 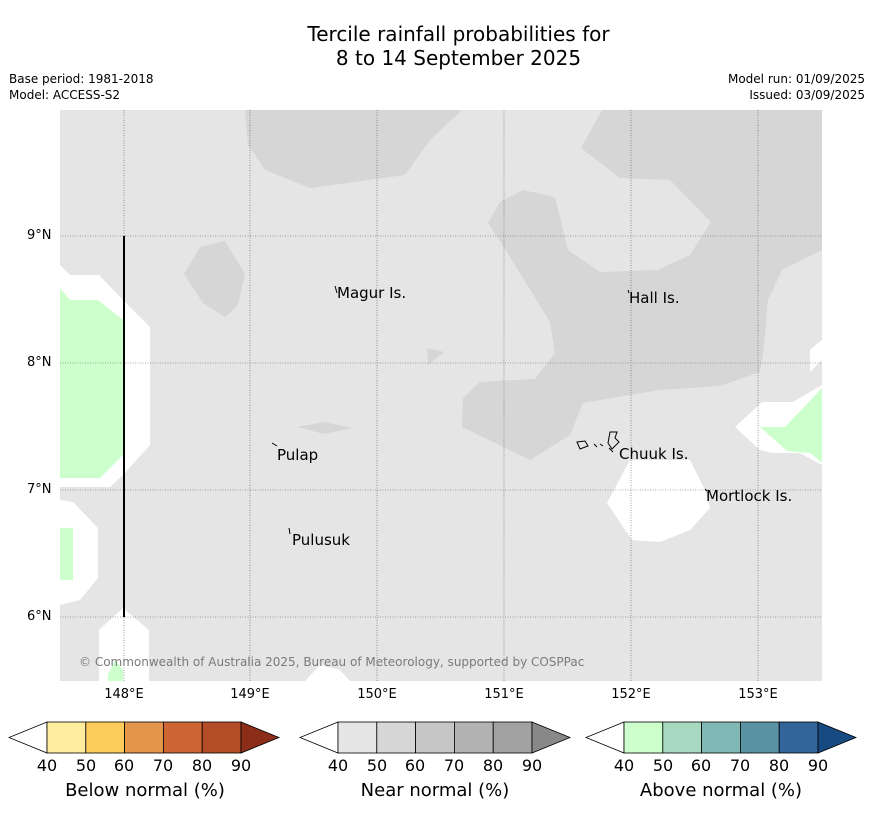 I want to click on lon-label-150e: 150°E, so click(x=377, y=694).